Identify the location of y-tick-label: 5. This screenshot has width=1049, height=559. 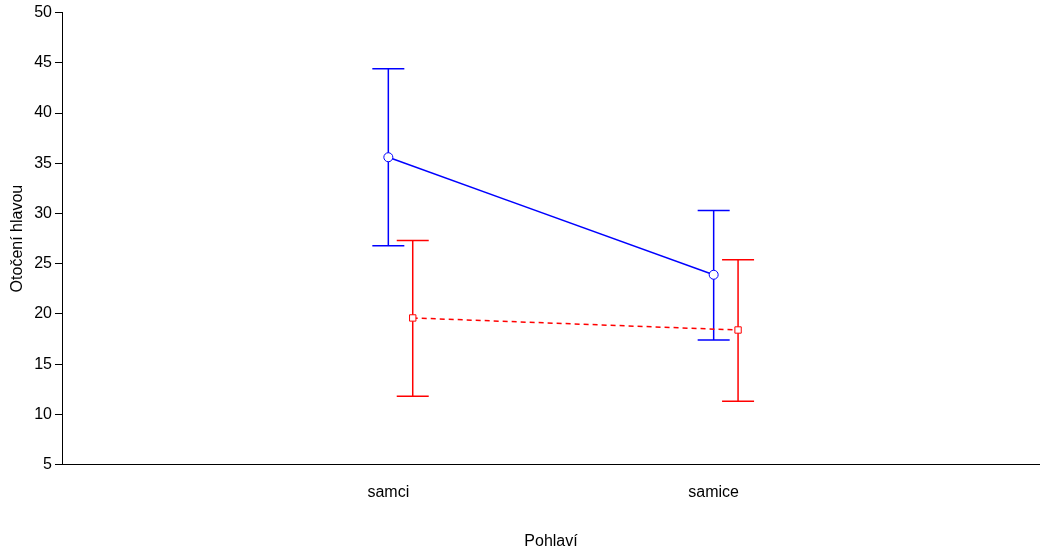
(48, 464).